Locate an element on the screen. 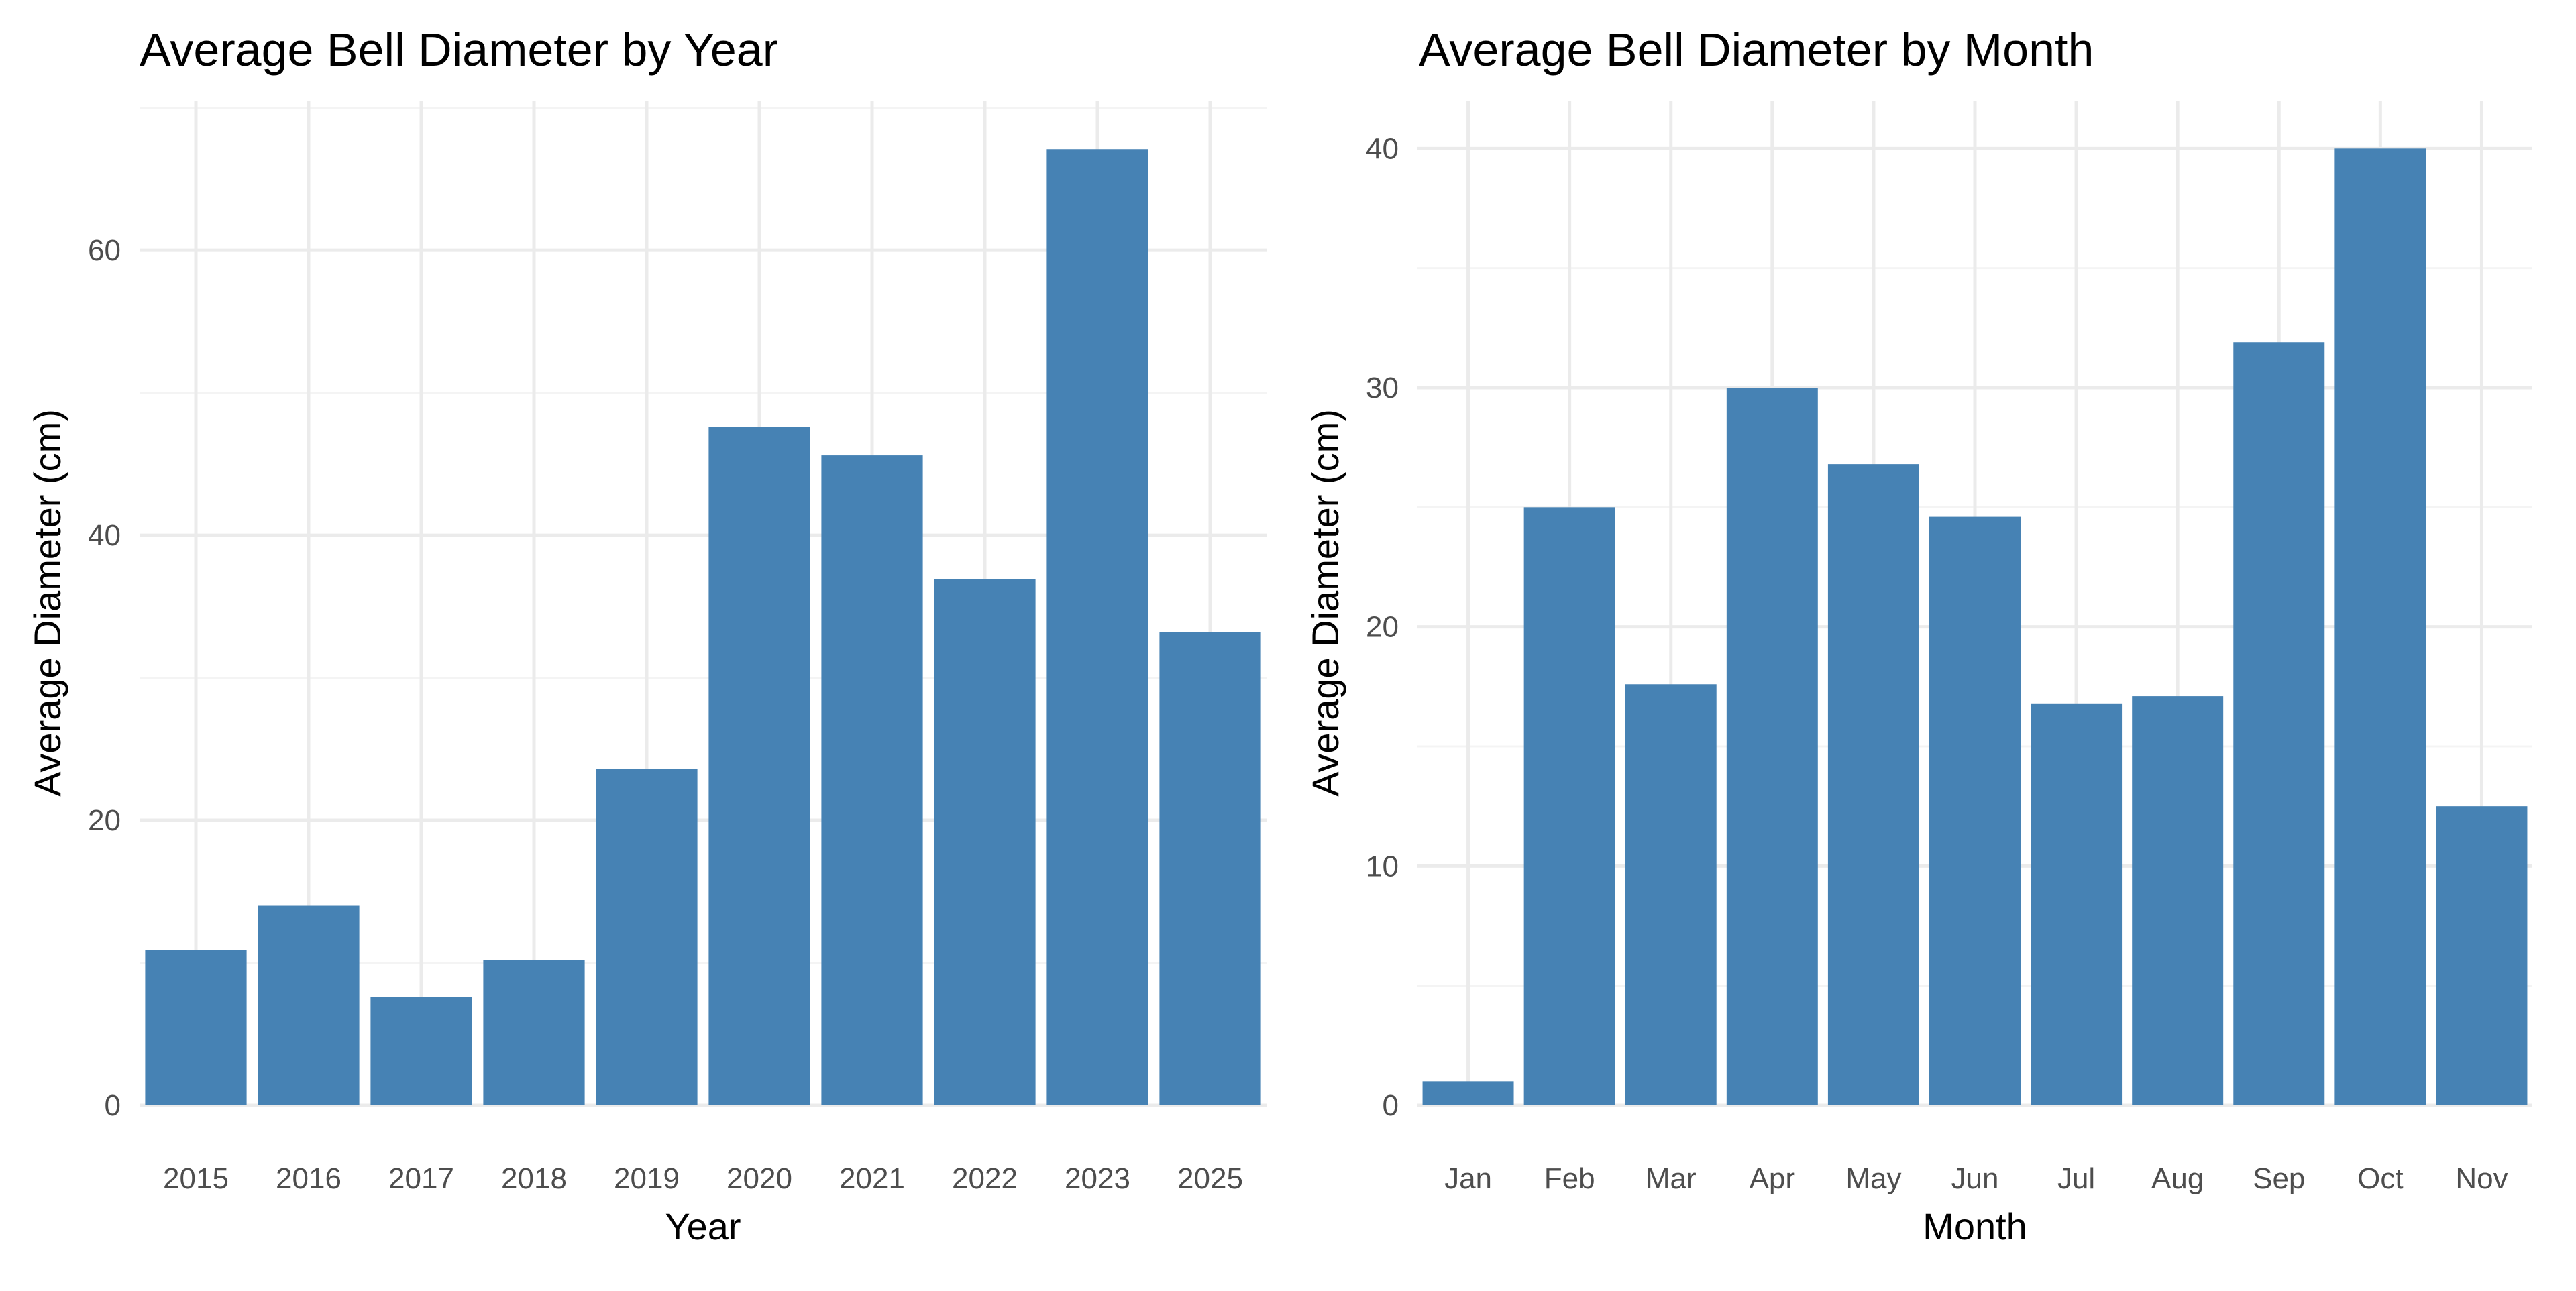  chart-title: Average Bell Diameter by Year is located at coordinates (459, 49).